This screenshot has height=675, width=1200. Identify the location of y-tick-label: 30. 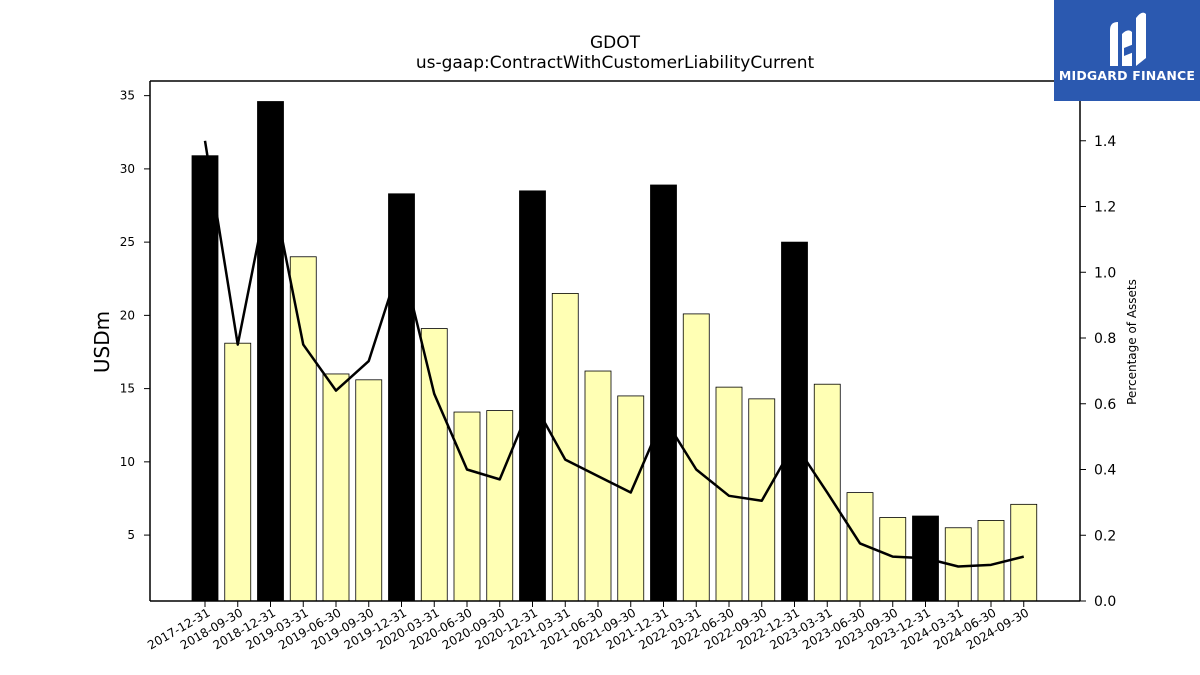
(127, 169).